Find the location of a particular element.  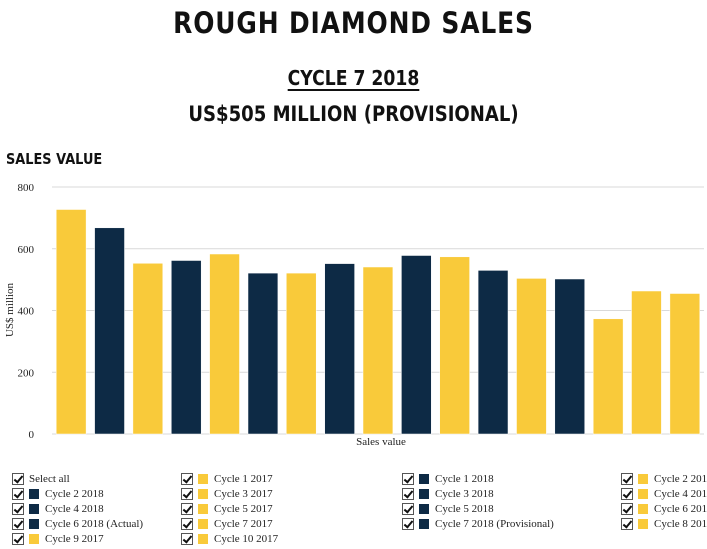

bar-cycle-2-2017 is located at coordinates (148, 349).